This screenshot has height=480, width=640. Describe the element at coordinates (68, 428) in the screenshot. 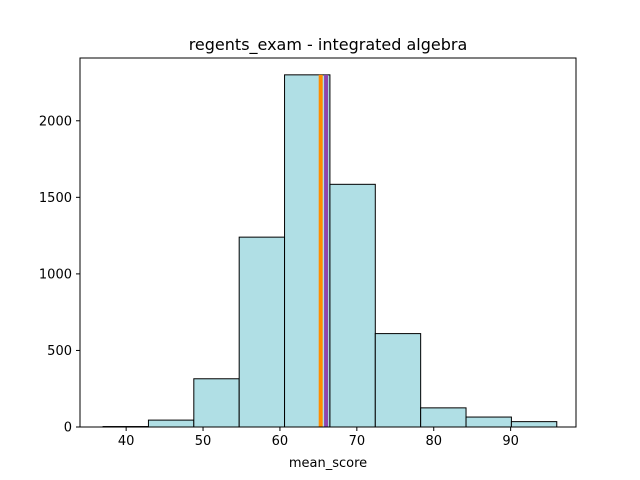

I see `y-tick-label-0: 0` at that location.